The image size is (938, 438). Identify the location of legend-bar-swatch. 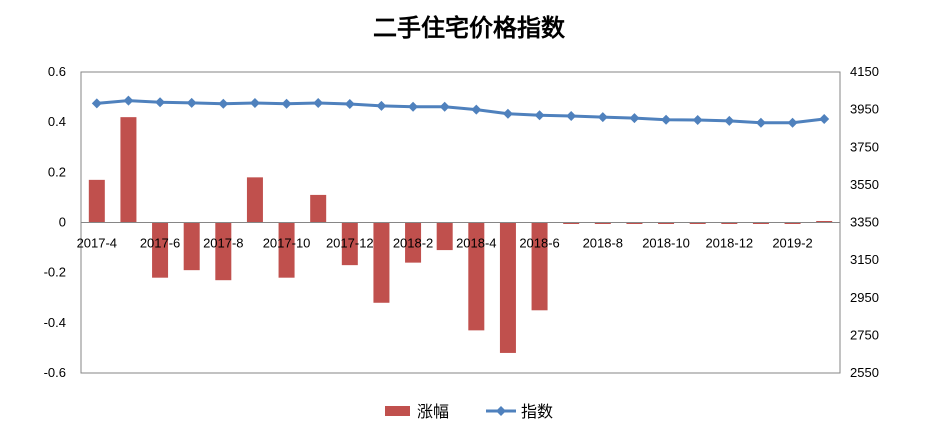
(397, 411).